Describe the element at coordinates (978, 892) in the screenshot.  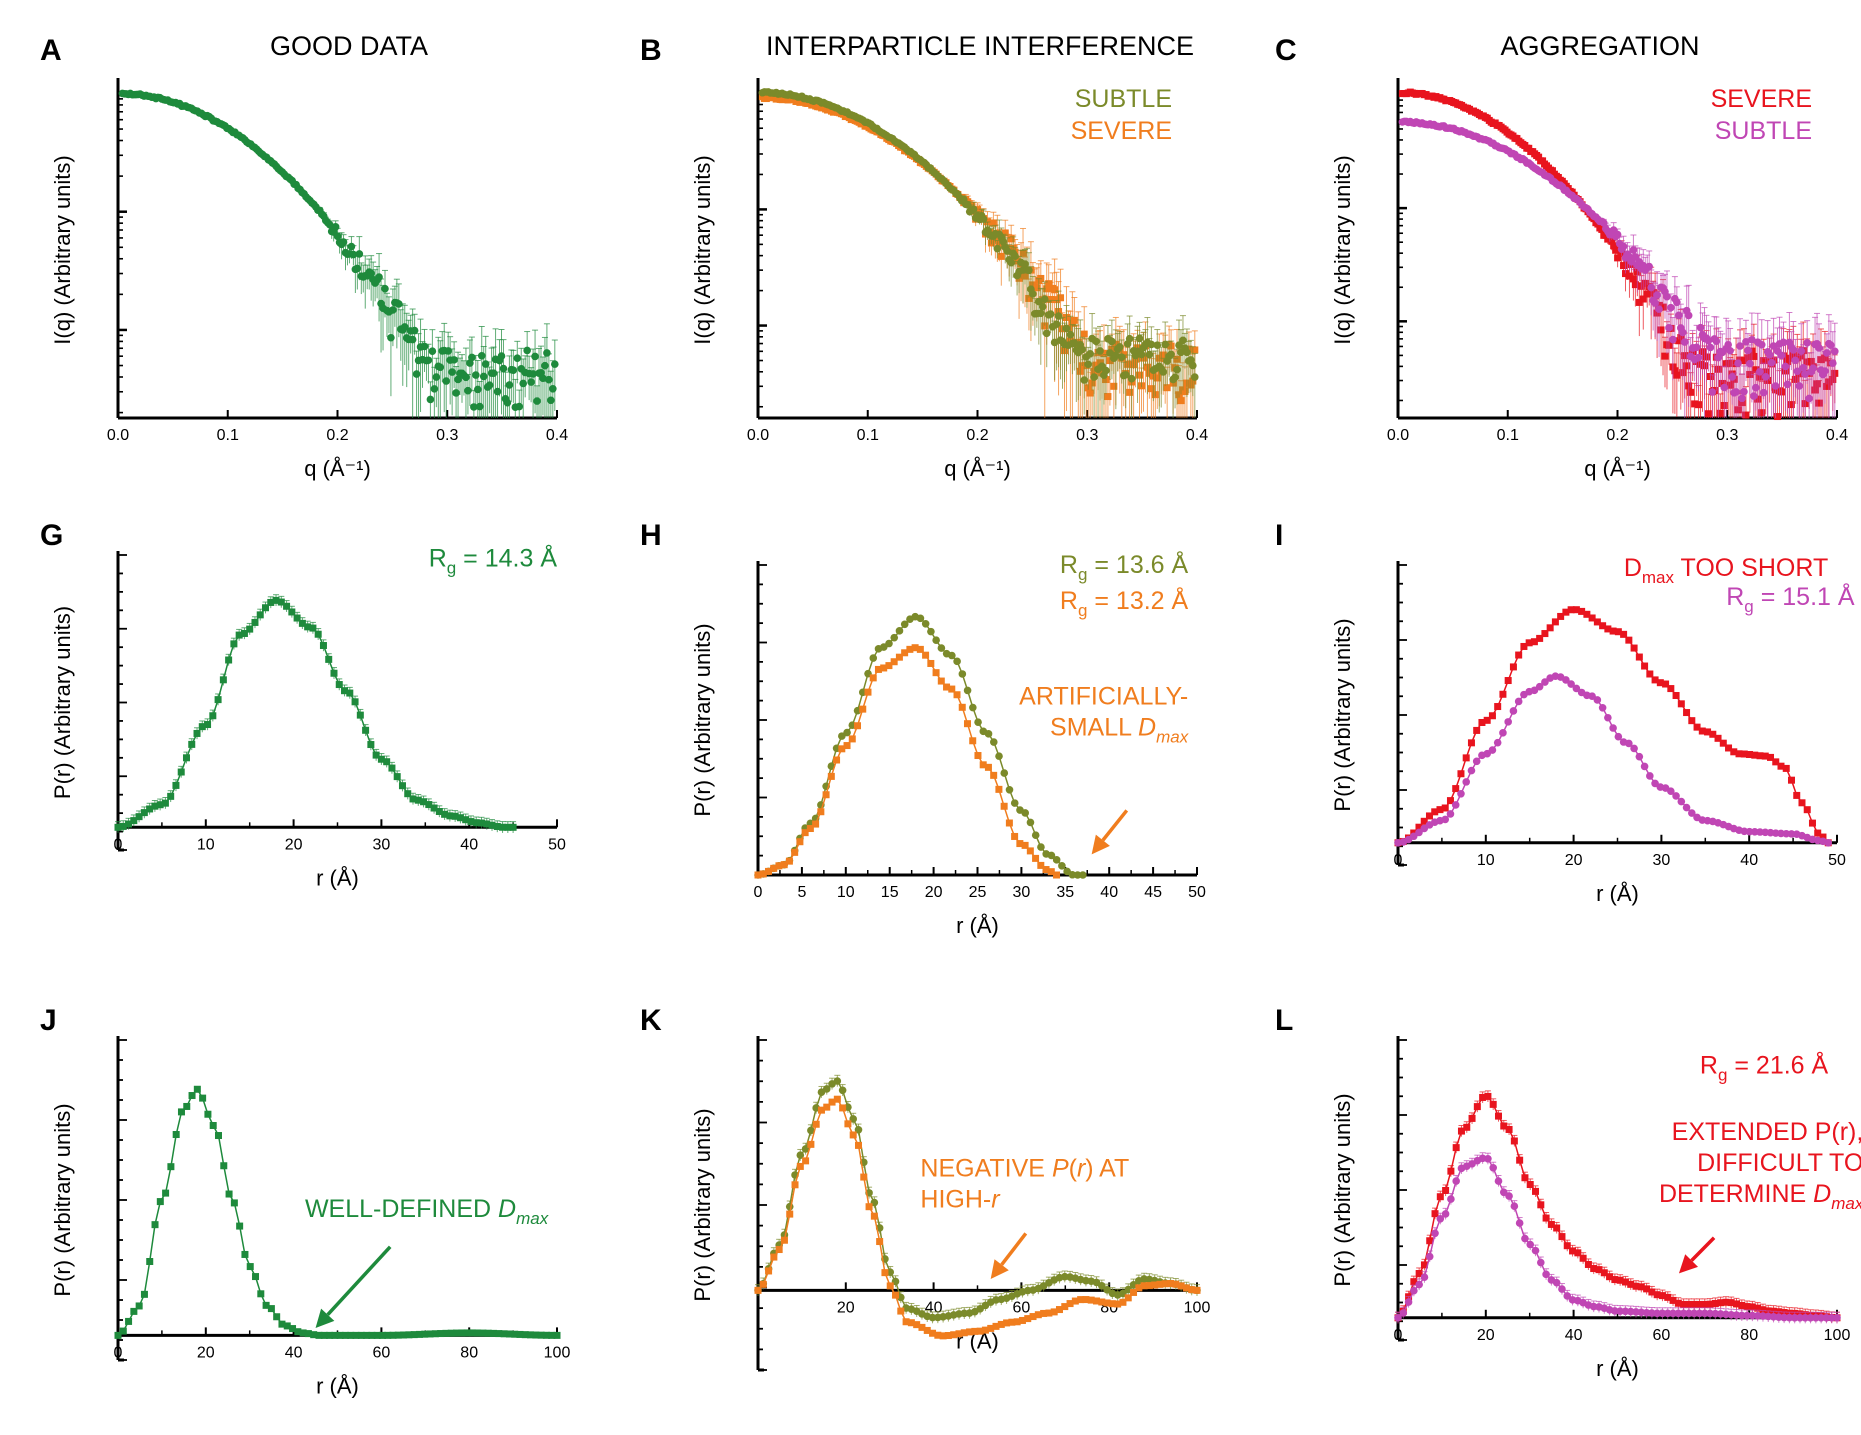
I see `x-tick-label: 25` at that location.